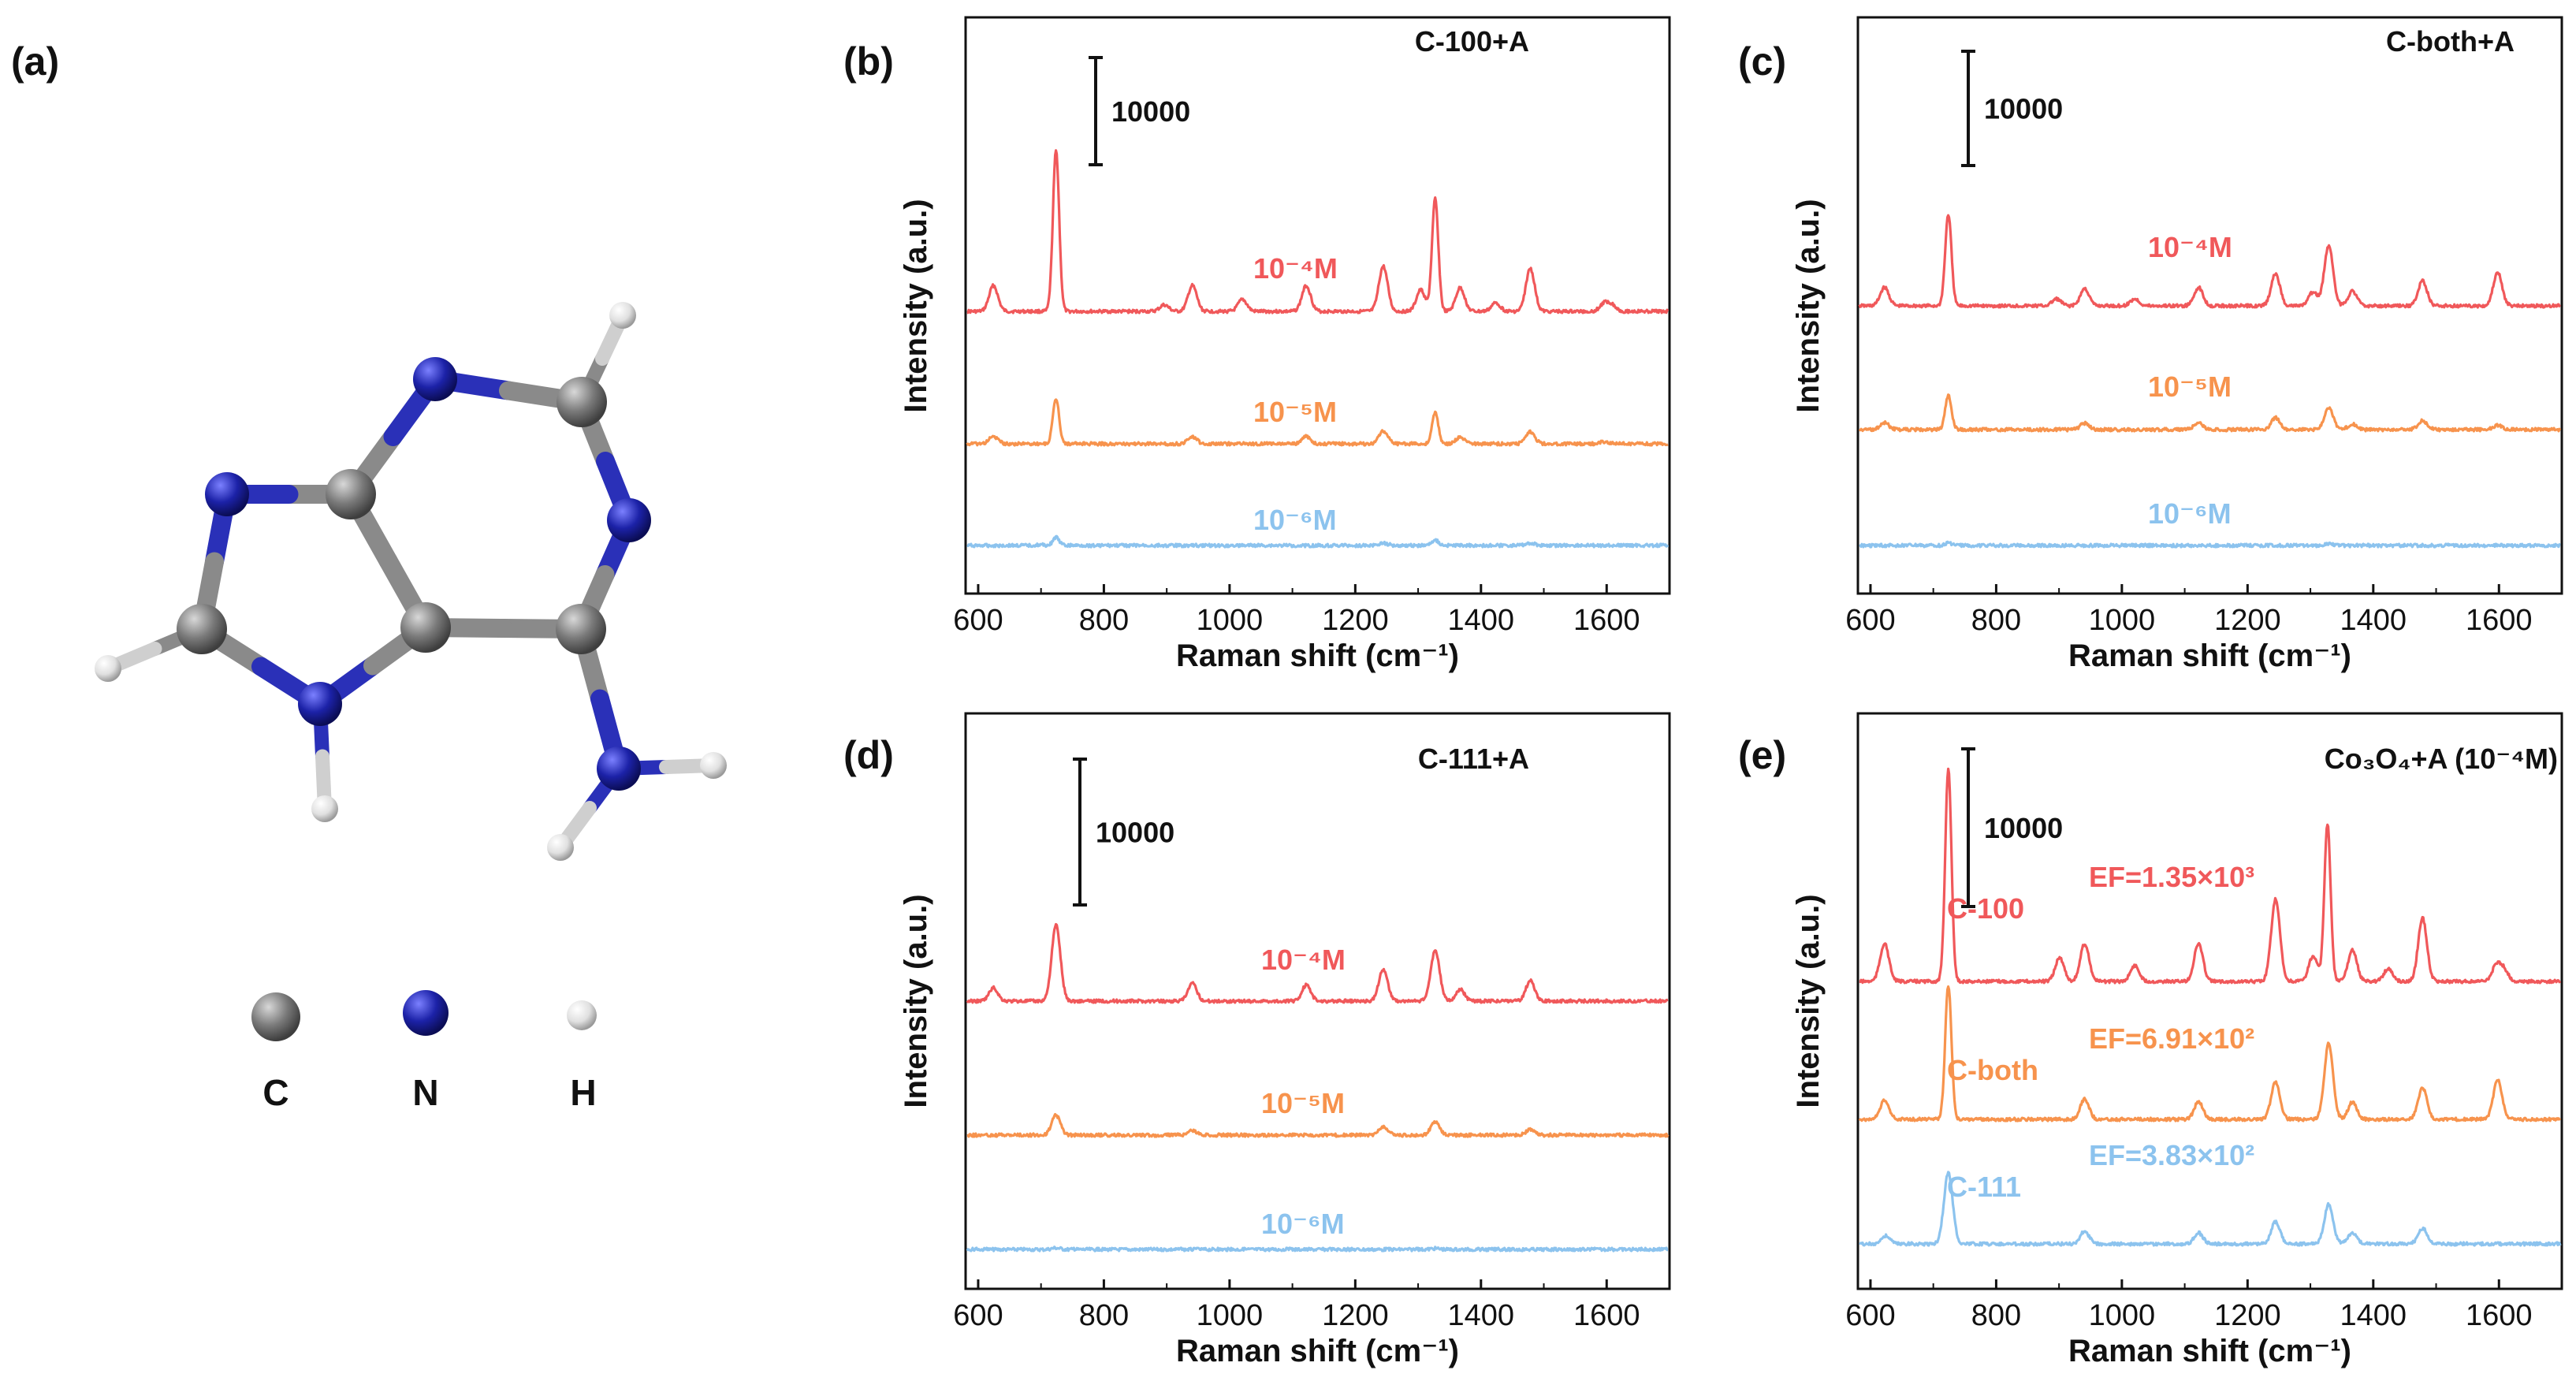 The width and height of the screenshot is (2576, 1385). Describe the element at coordinates (629, 520) in the screenshot. I see `atom-N3` at that location.